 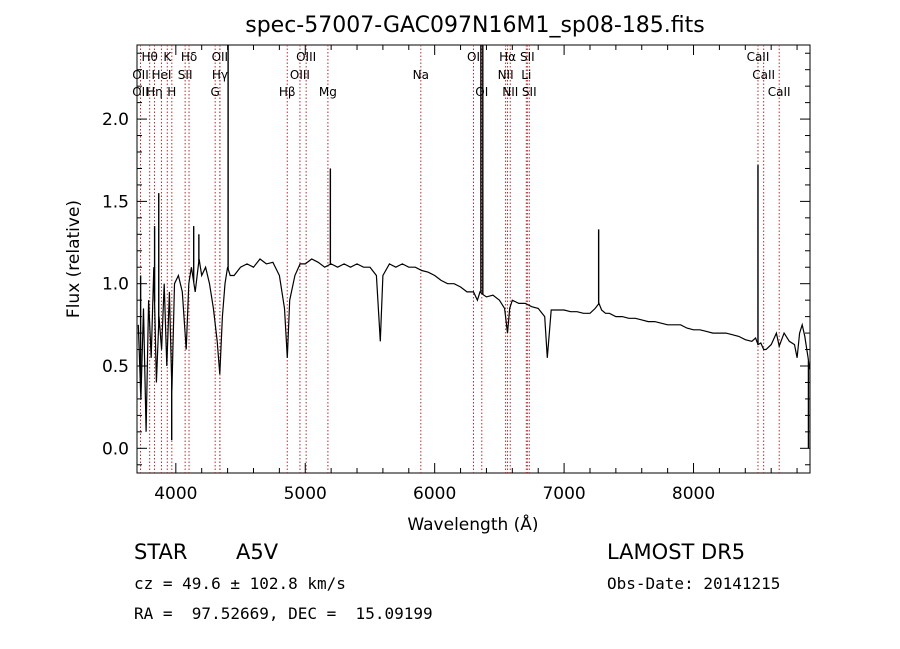 What do you see at coordinates (115, 285) in the screenshot?
I see `y-tick-label: 1.0` at bounding box center [115, 285].